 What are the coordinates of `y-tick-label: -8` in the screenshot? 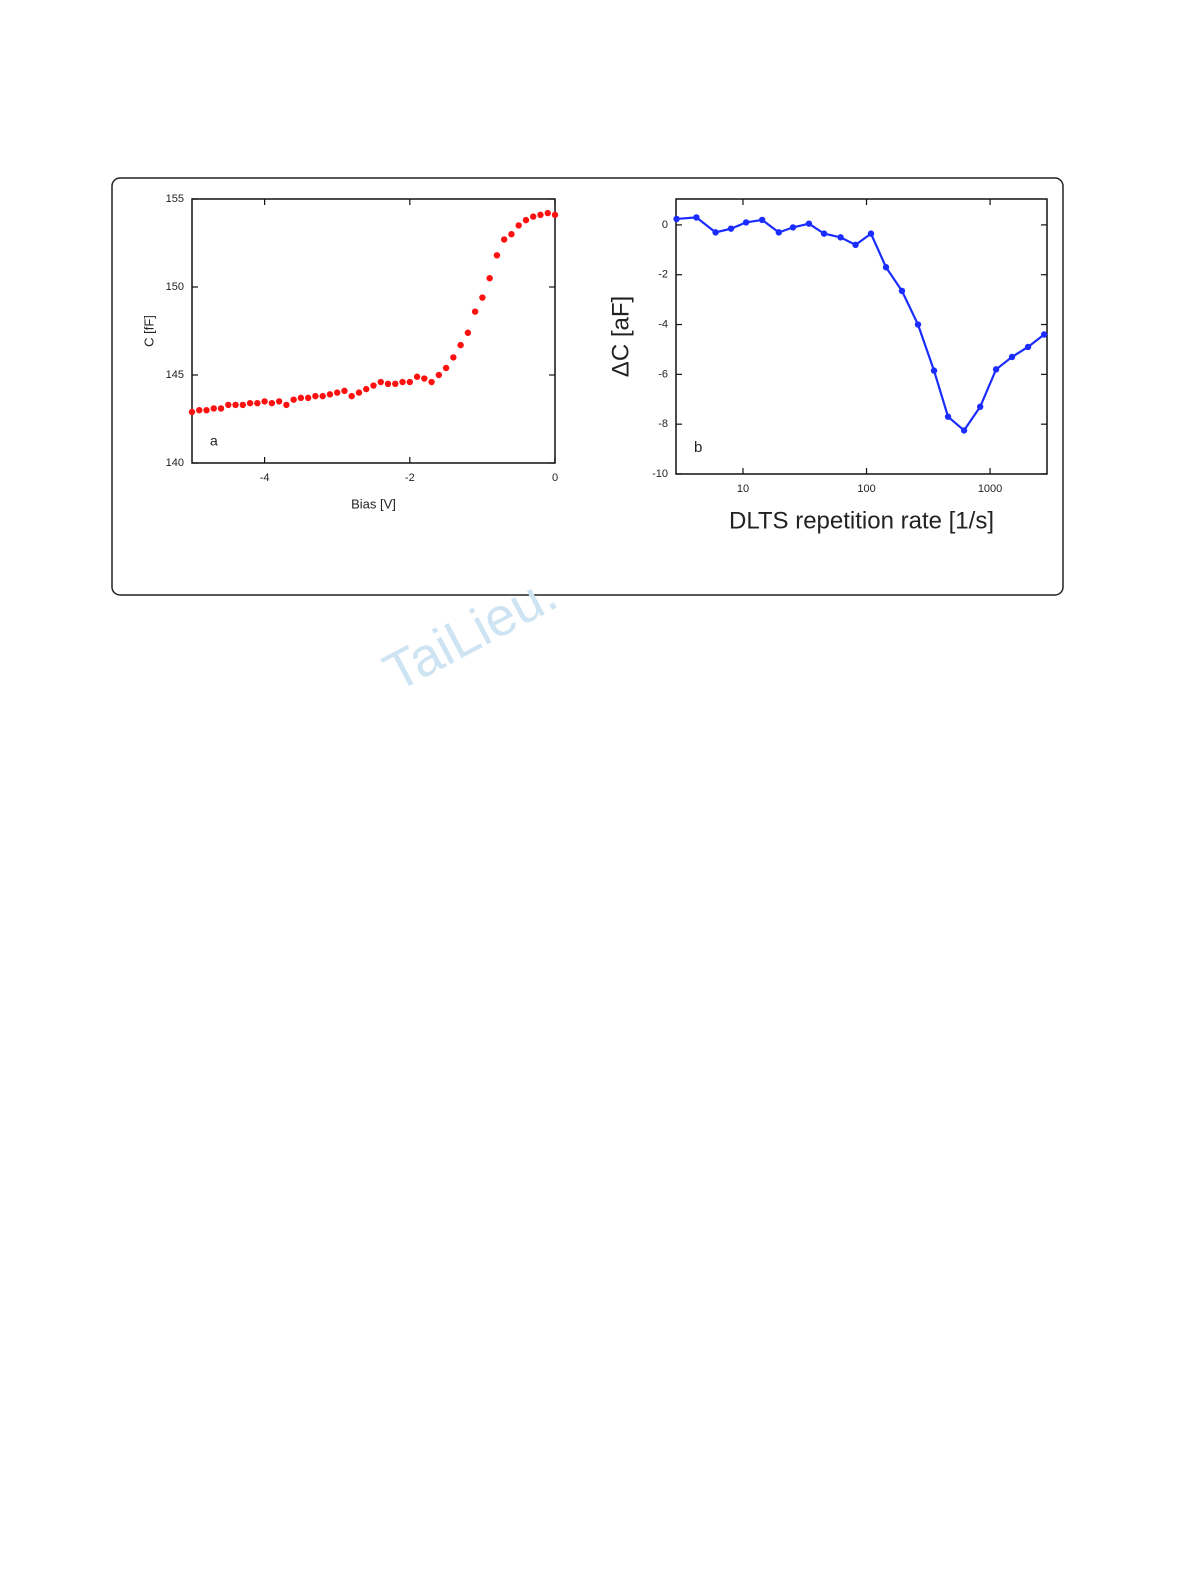 It's located at (663, 424).